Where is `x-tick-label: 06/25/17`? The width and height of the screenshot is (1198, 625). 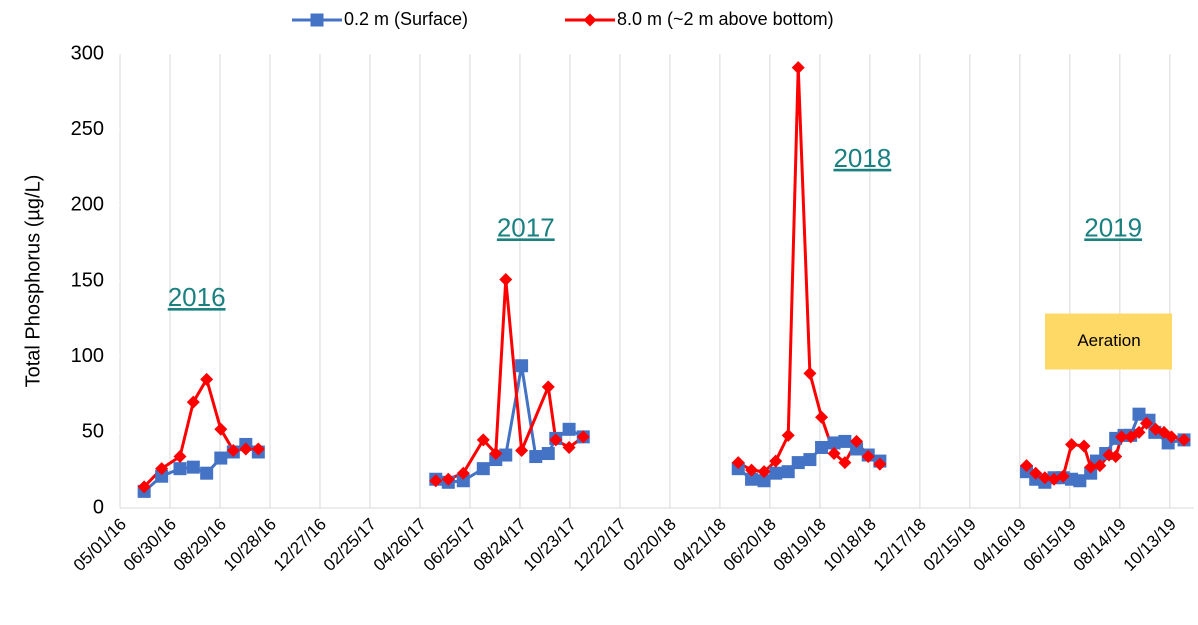 x-tick-label: 06/25/17 is located at coordinates (450, 545).